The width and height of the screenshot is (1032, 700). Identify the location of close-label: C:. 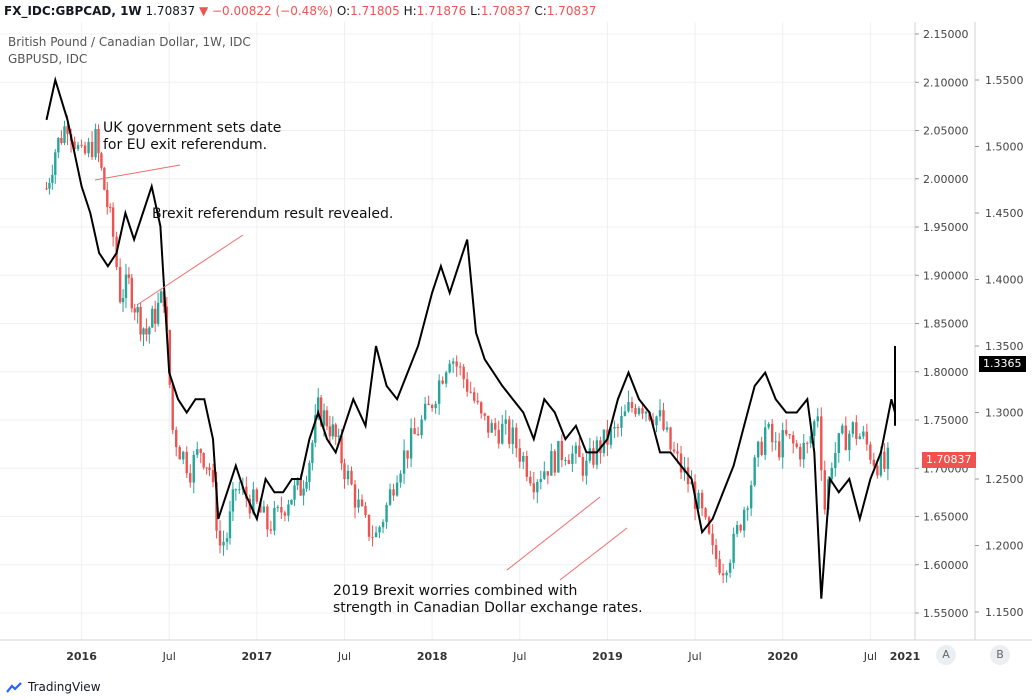
(540, 11).